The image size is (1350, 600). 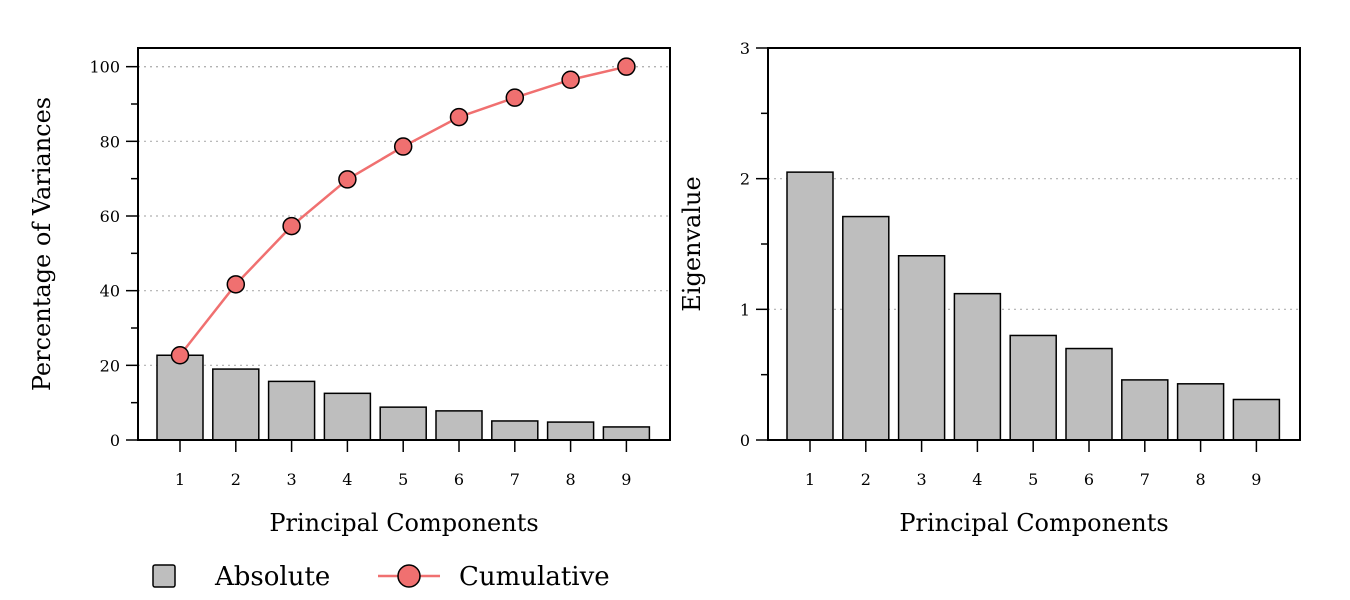 What do you see at coordinates (692, 243) in the screenshot?
I see `right-y-axis-title: Eigenvalue` at bounding box center [692, 243].